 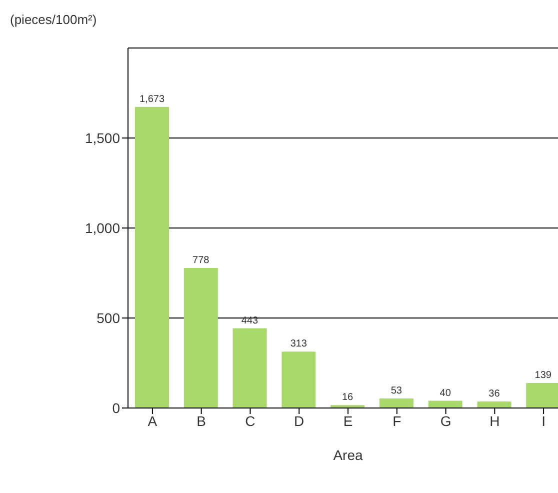 What do you see at coordinates (543, 375) in the screenshot?
I see `data-label: 139` at bounding box center [543, 375].